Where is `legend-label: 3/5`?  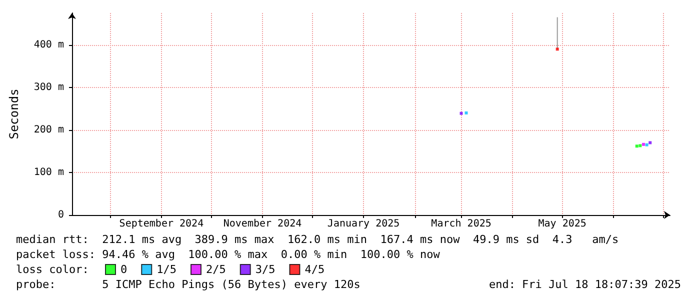
legend-label: 3/5 is located at coordinates (265, 269).